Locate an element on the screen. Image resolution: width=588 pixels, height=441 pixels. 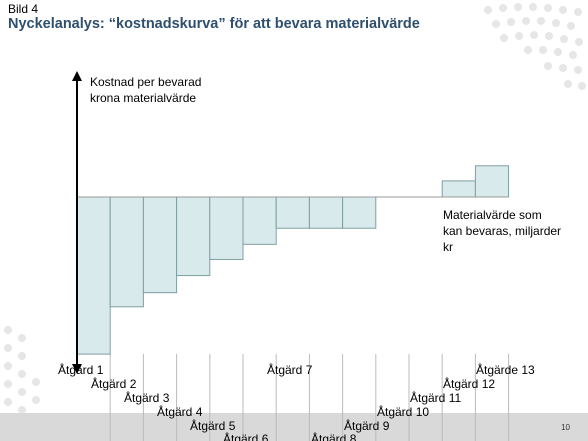
category-label-11: Åtgärd 11 is located at coordinates (435, 397).